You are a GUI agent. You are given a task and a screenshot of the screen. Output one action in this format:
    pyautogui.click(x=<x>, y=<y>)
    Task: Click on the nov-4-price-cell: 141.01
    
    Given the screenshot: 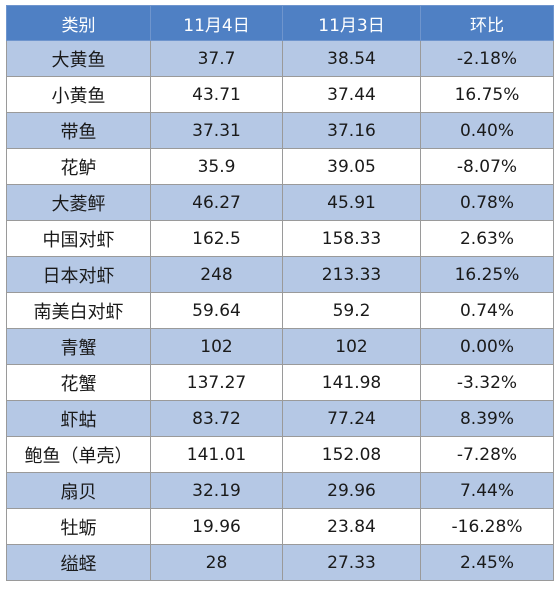 What is the action you would take?
    pyautogui.click(x=216, y=454)
    